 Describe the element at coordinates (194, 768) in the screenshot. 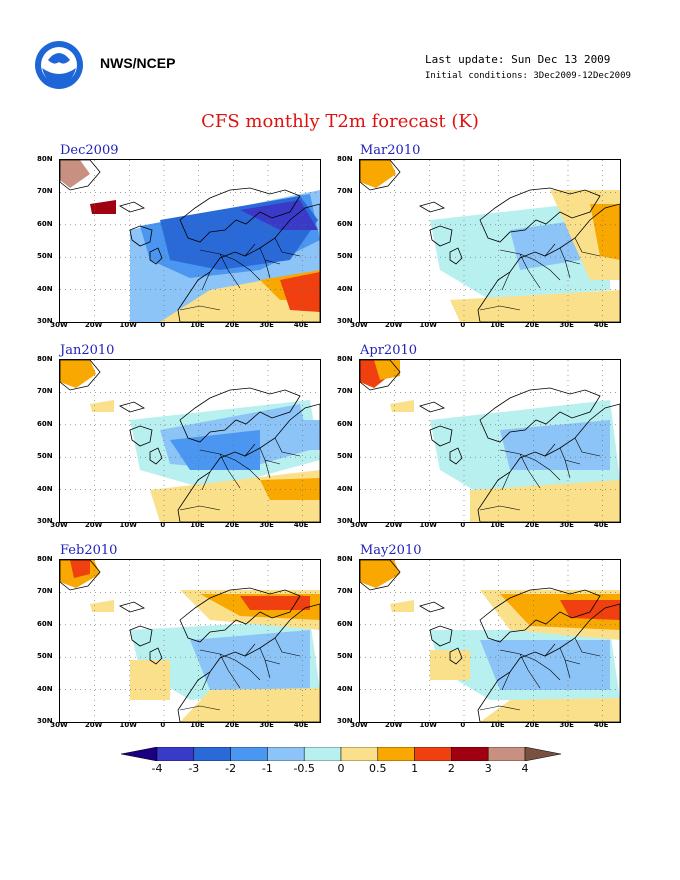

I see `colorbar-label: -3` at that location.